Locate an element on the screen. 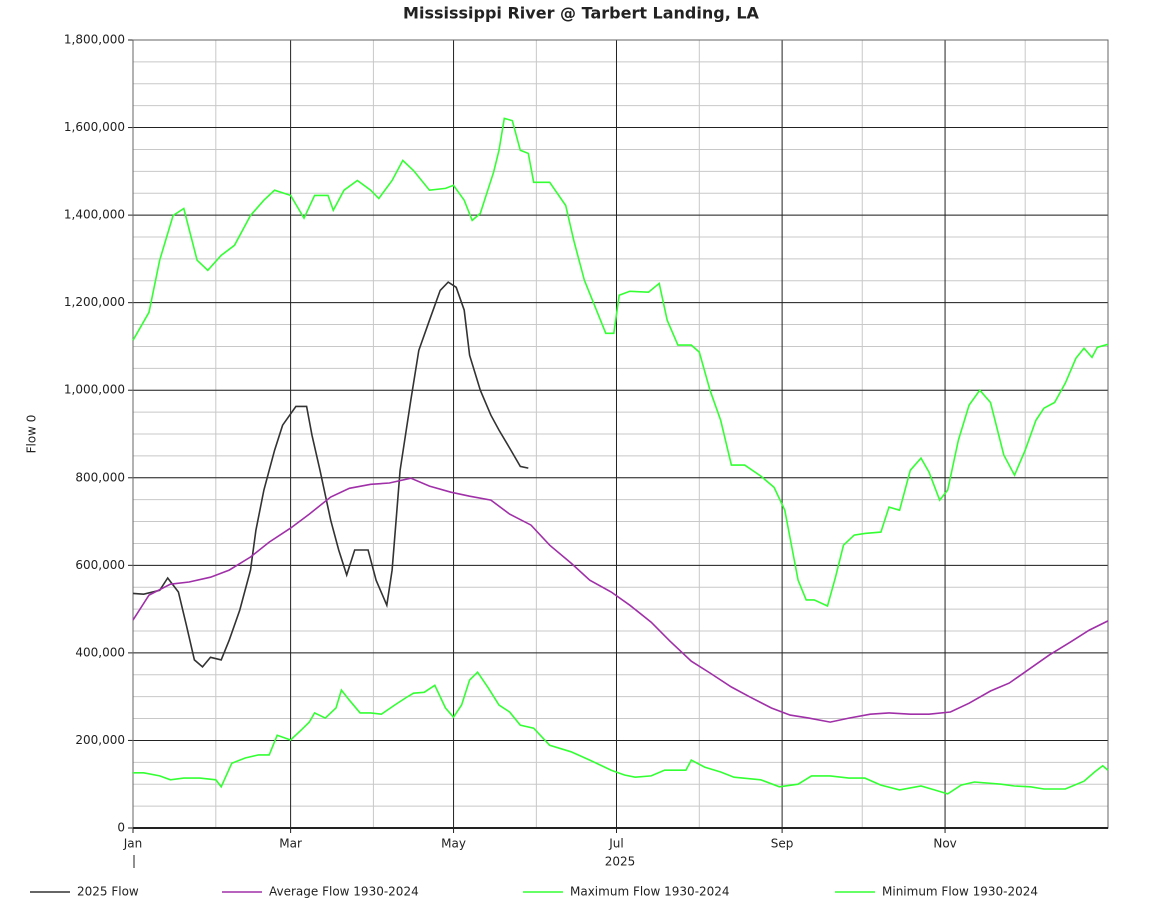 The width and height of the screenshot is (1162, 902). chart-title: Mississippi River @ Tarbert Landing, LA is located at coordinates (581, 13).